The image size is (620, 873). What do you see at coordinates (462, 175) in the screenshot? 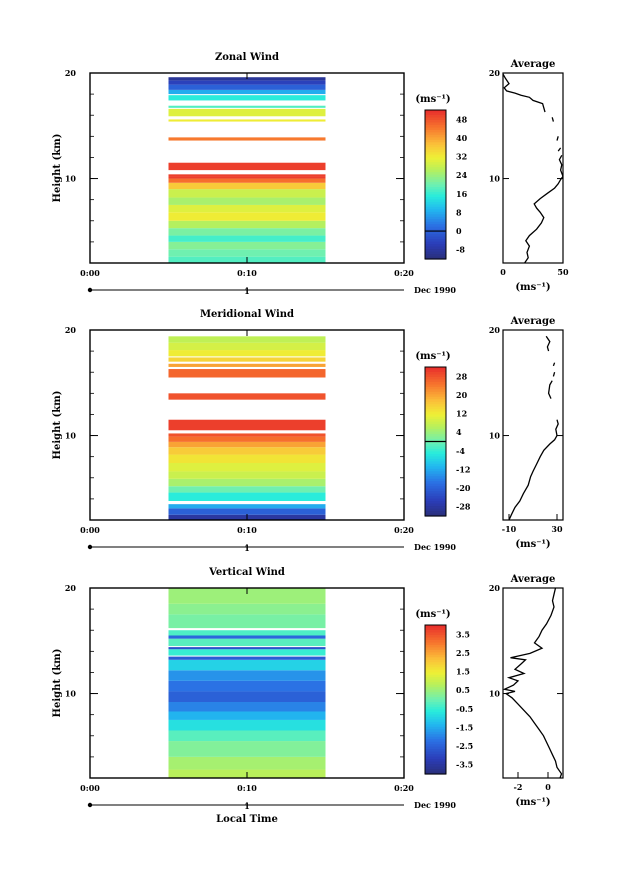
I see `colorbar-tick-label: 24` at bounding box center [462, 175].